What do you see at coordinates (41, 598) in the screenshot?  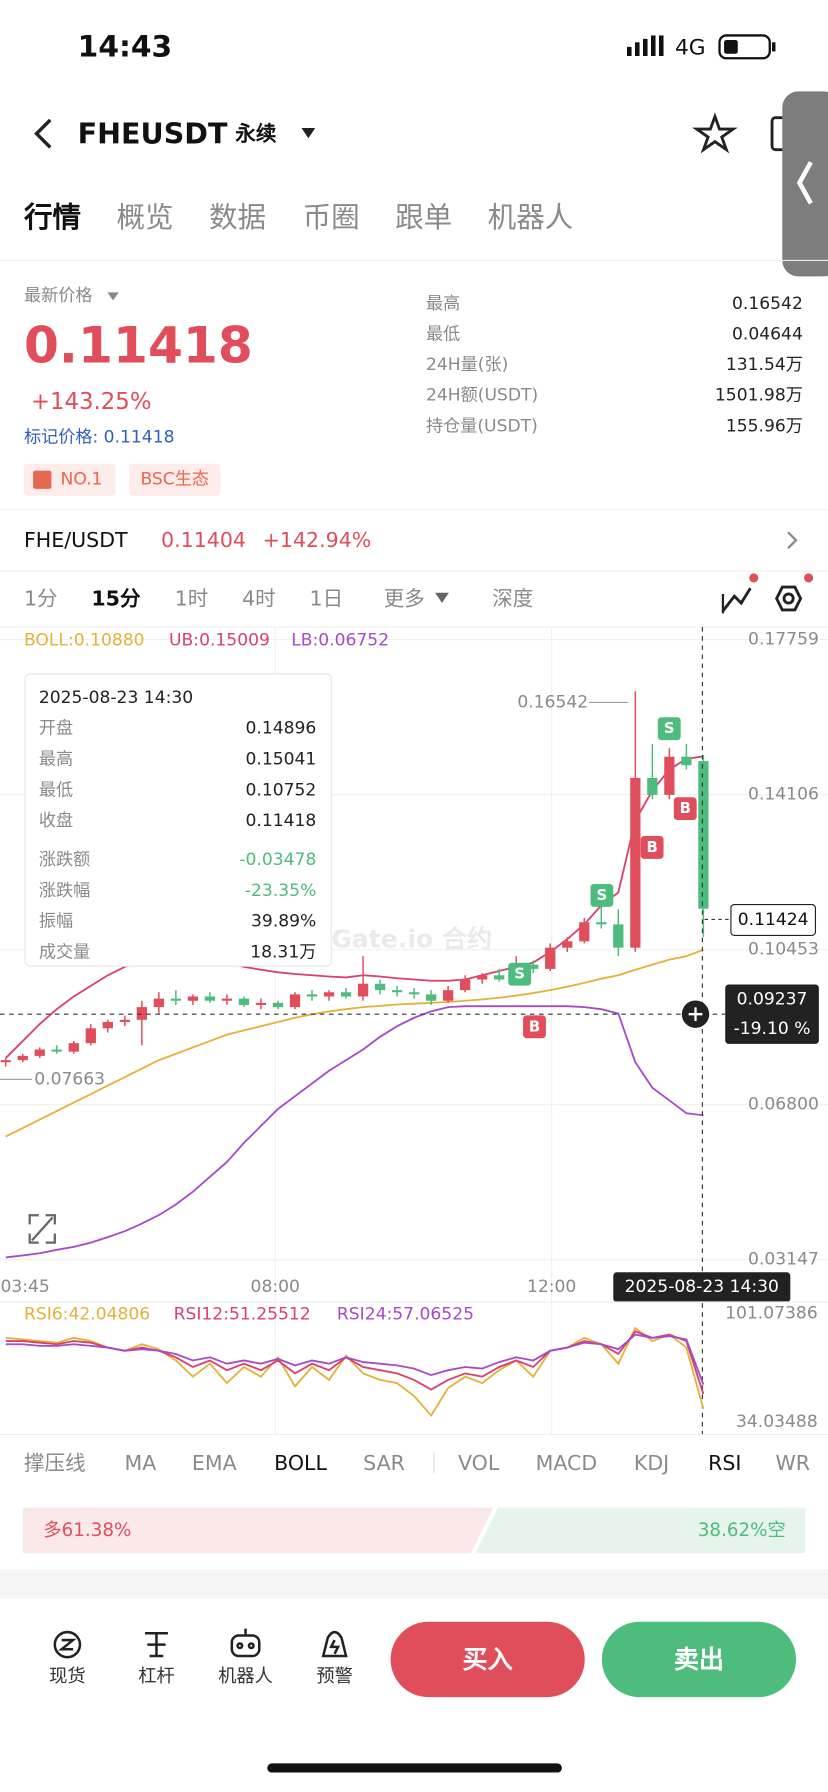 I see `interval: 1分` at bounding box center [41, 598].